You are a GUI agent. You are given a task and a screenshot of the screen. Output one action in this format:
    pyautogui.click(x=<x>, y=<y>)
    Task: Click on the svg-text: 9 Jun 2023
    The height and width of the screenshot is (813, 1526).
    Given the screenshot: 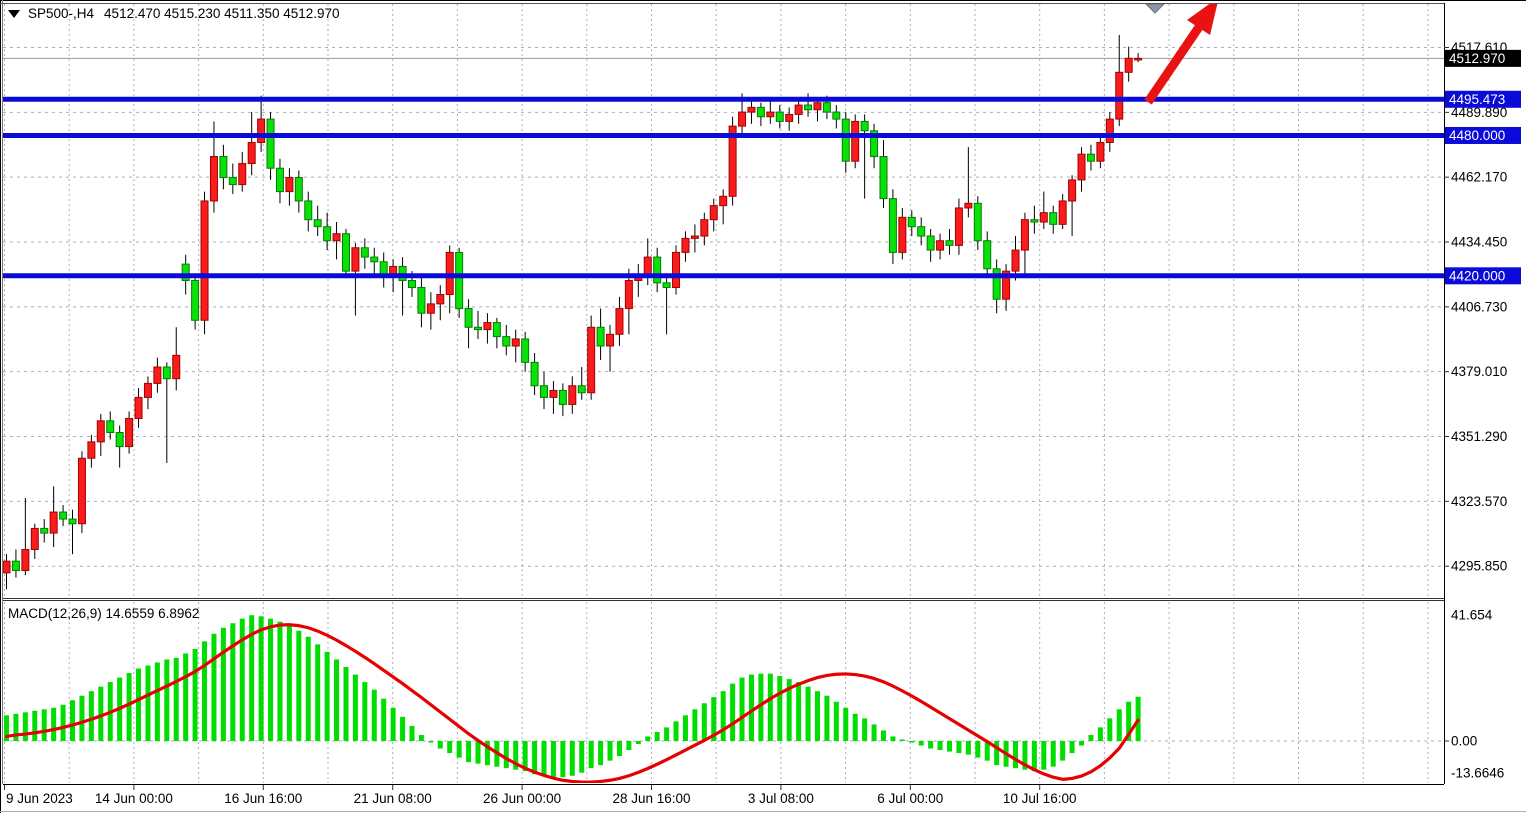 What is the action you would take?
    pyautogui.click(x=39, y=798)
    